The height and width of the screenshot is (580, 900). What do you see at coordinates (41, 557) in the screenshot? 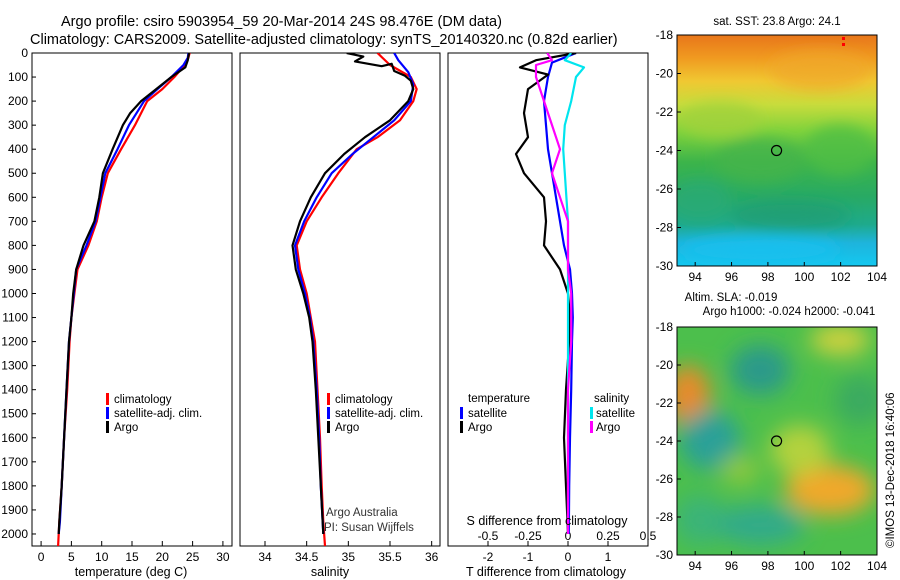
I see `x-tick-label: 0` at bounding box center [41, 557].